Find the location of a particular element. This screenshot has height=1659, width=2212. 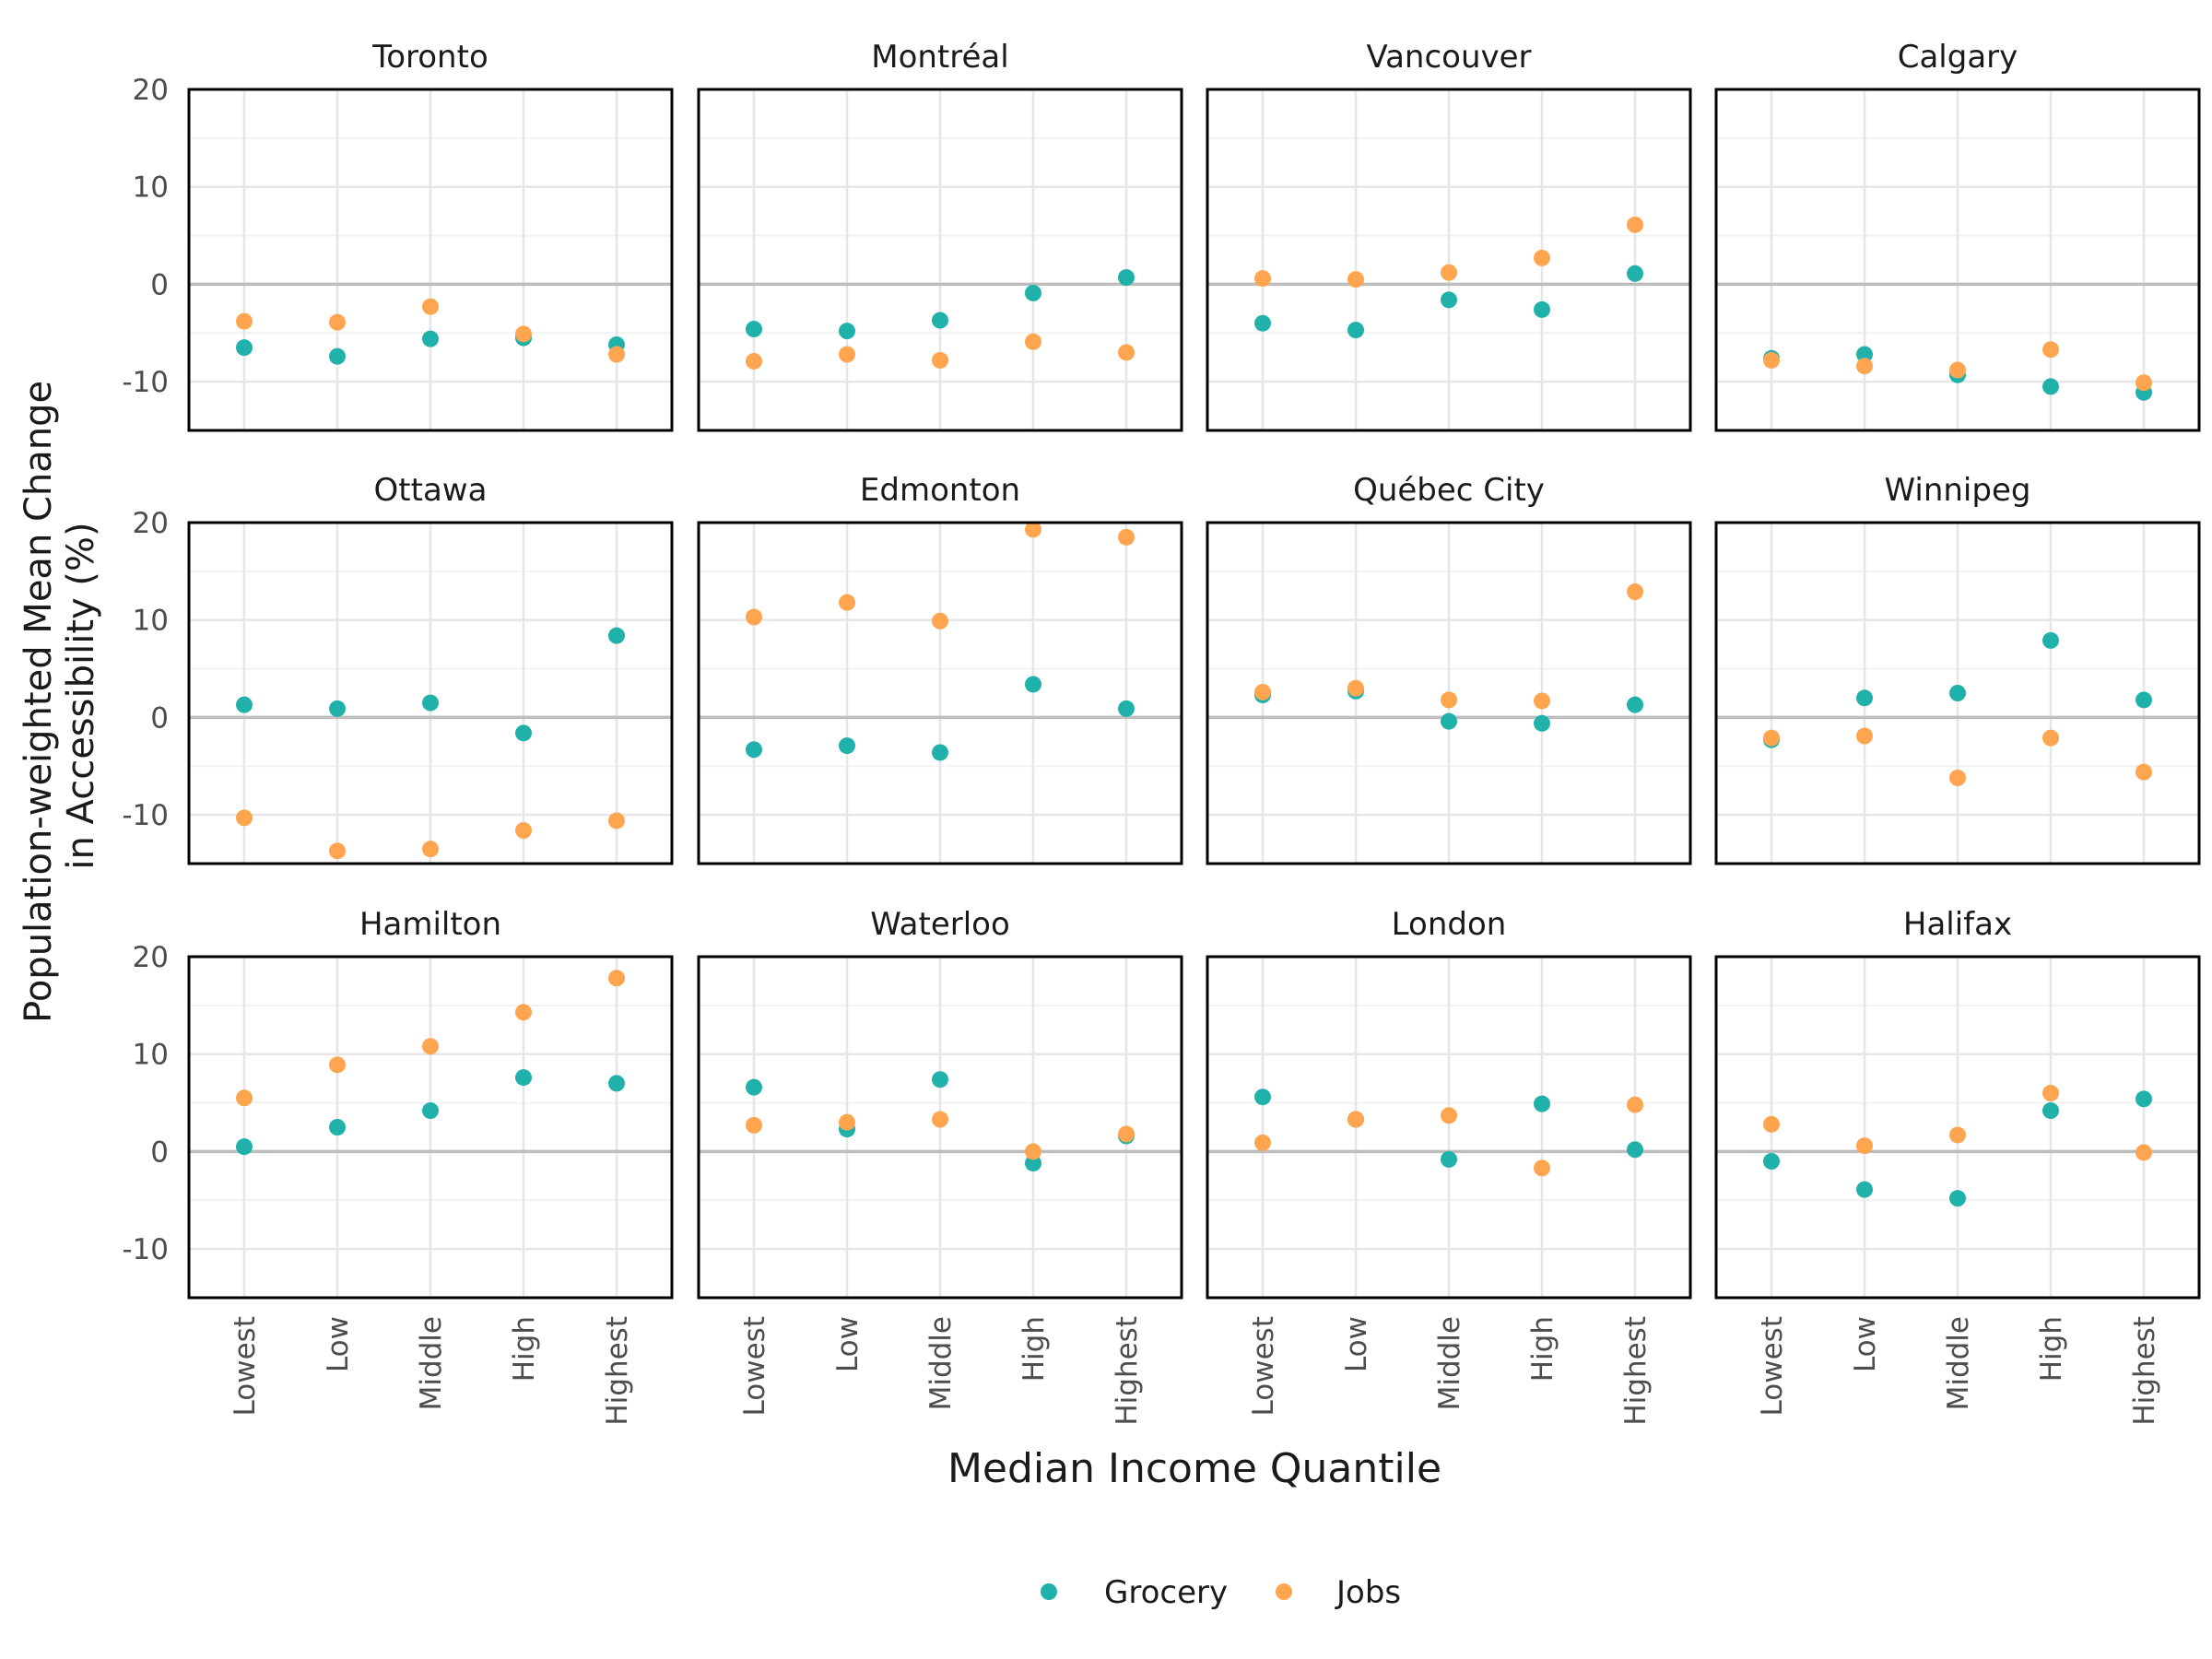

facet-ottawa: Ottawa 20 10 0 -10 is located at coordinates (398, 668).